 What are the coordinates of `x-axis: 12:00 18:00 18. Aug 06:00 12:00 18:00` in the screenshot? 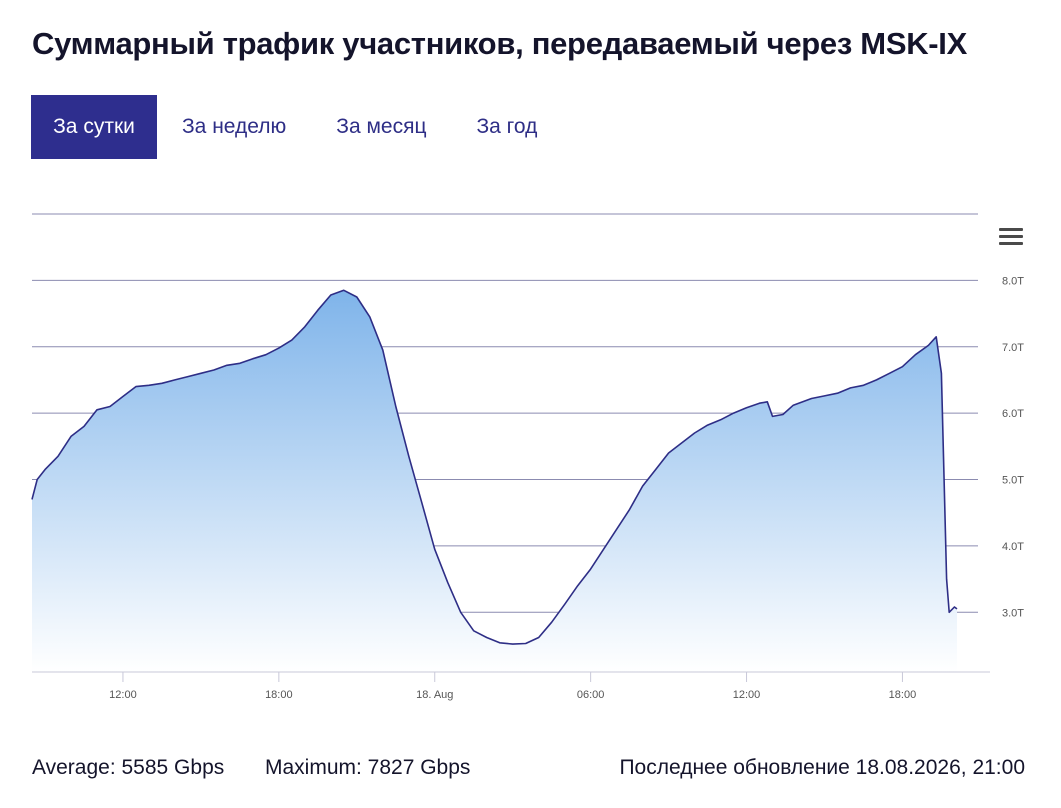 It's located at (511, 686).